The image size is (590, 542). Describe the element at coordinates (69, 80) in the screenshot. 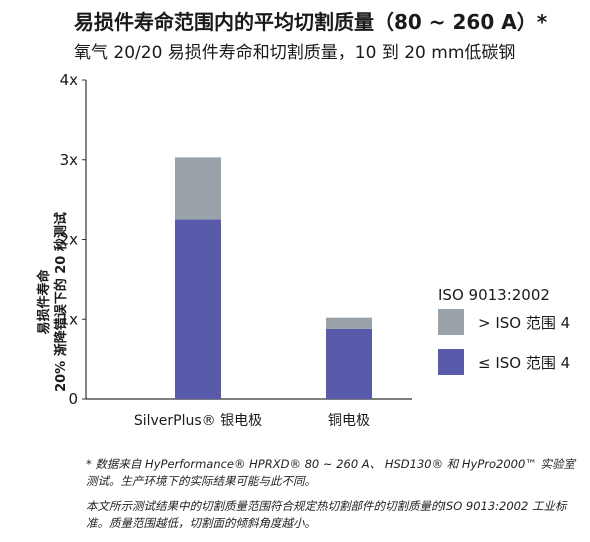

I see `y-tick-label: 4x` at that location.